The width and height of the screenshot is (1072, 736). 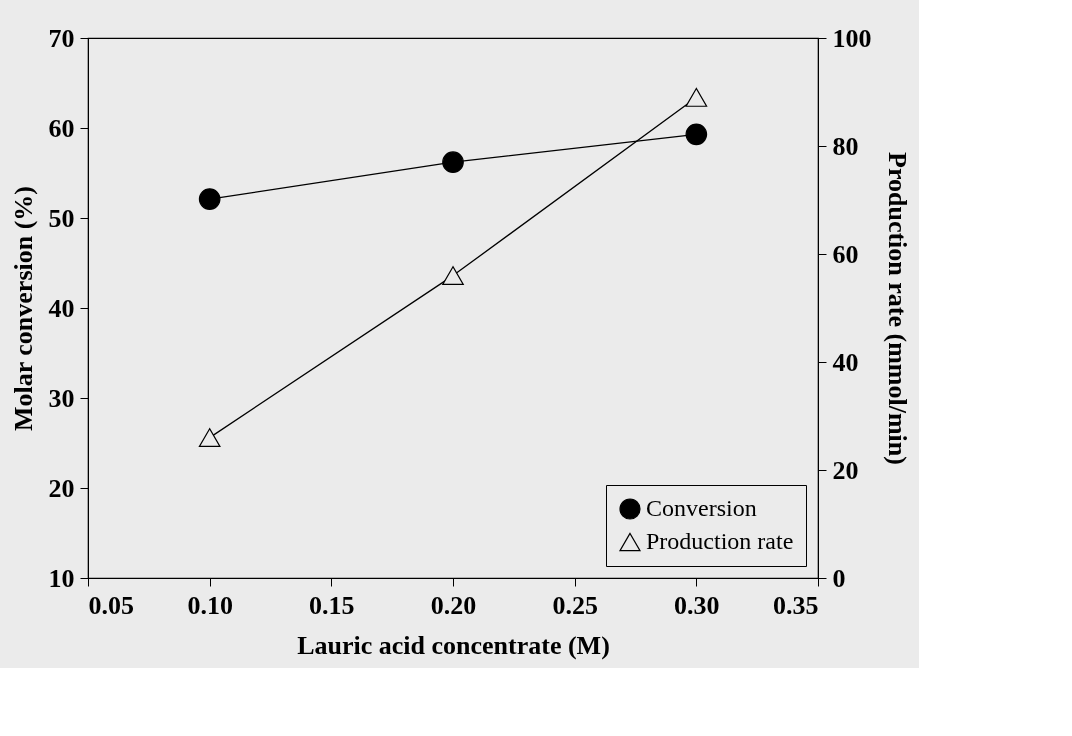 I want to click on x-tick-label: 0.35, so click(x=796, y=605).